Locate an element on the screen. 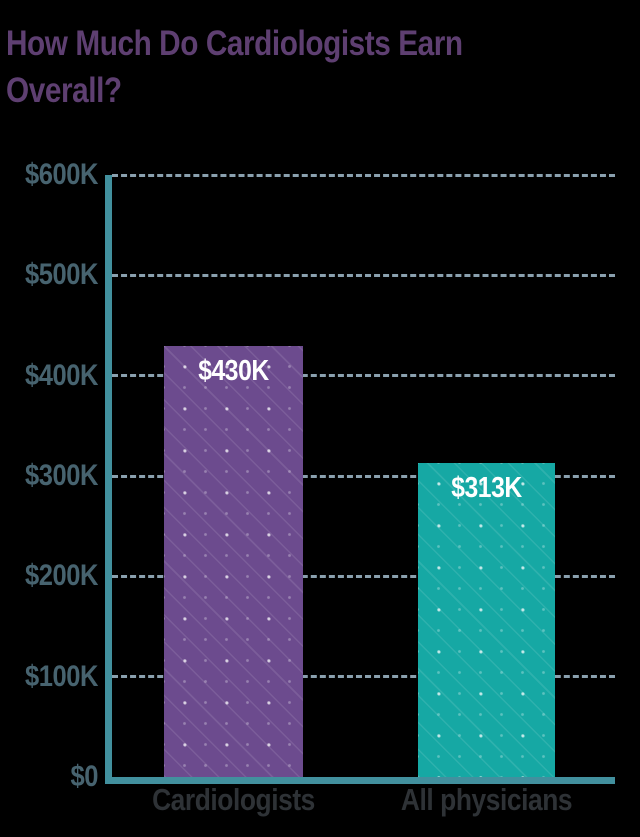  gridline-$200K is located at coordinates (363, 576).